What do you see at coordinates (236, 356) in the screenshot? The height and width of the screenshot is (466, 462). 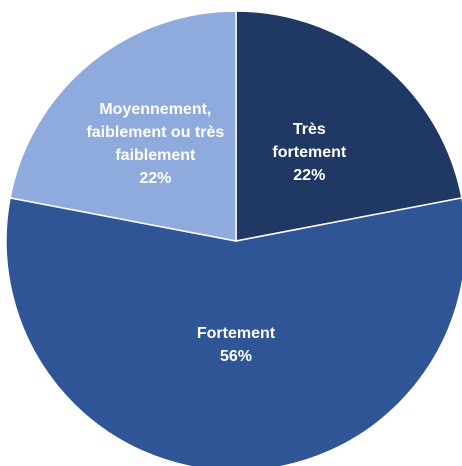 I see `value-label: 56%` at bounding box center [236, 356].